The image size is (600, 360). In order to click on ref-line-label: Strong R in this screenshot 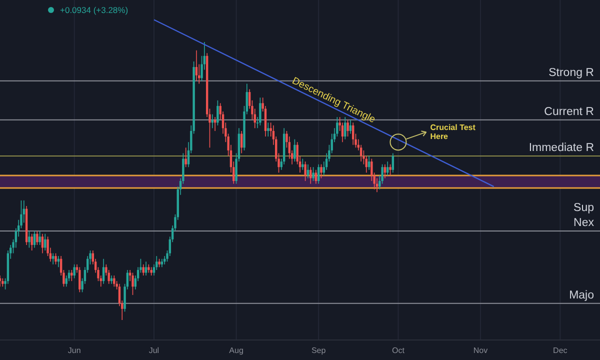, I will do `click(571, 72)`.